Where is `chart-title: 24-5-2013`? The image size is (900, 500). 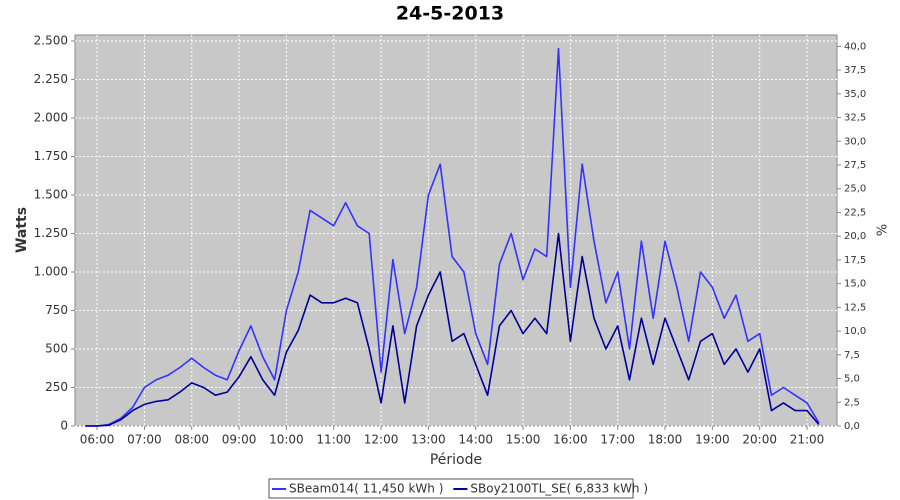
chart-title: 24-5-2013 is located at coordinates (450, 14).